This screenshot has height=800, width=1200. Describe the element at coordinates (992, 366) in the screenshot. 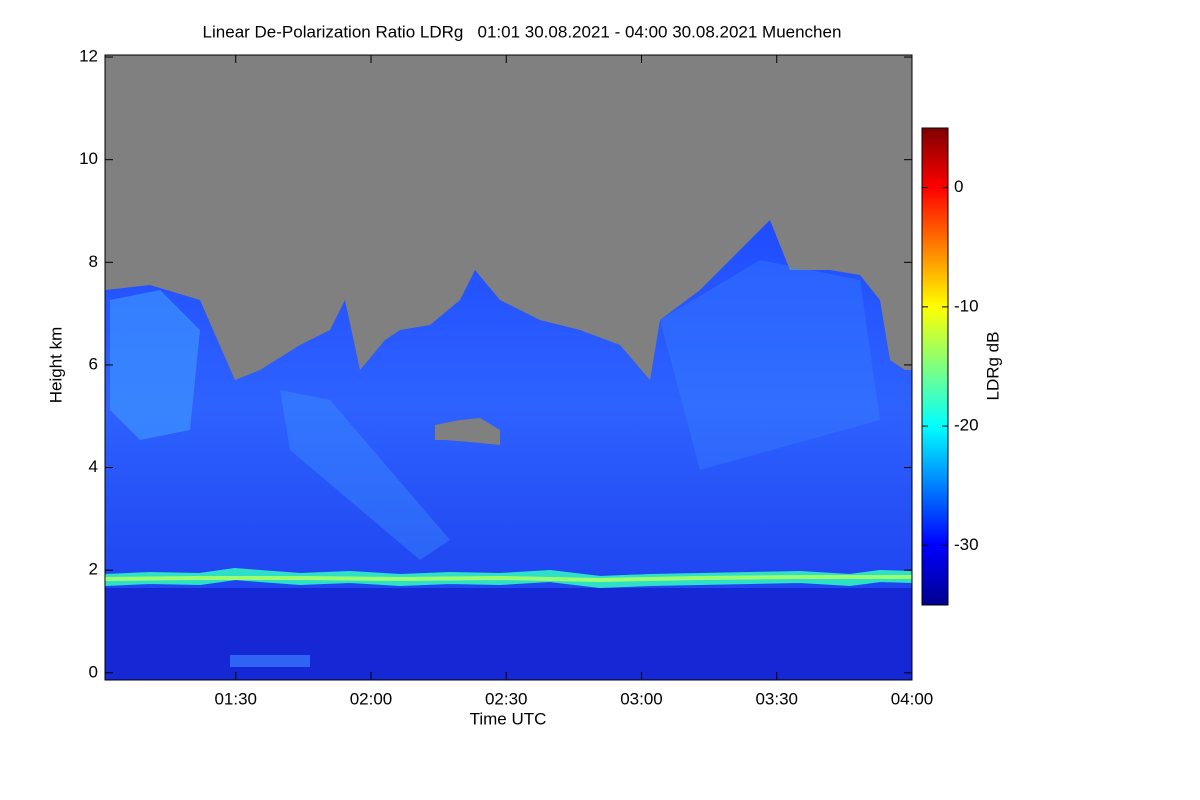

I see `colorbar-label: LDRg dB` at that location.